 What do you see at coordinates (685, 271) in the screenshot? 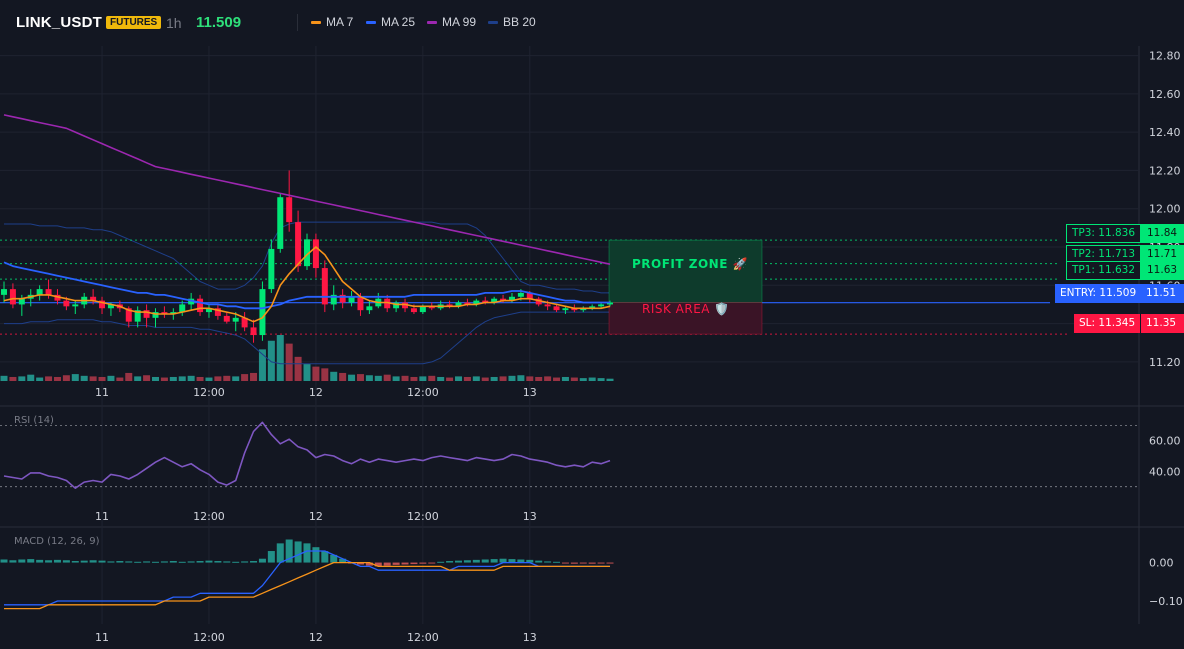
I see `profit-zone-box` at bounding box center [685, 271].